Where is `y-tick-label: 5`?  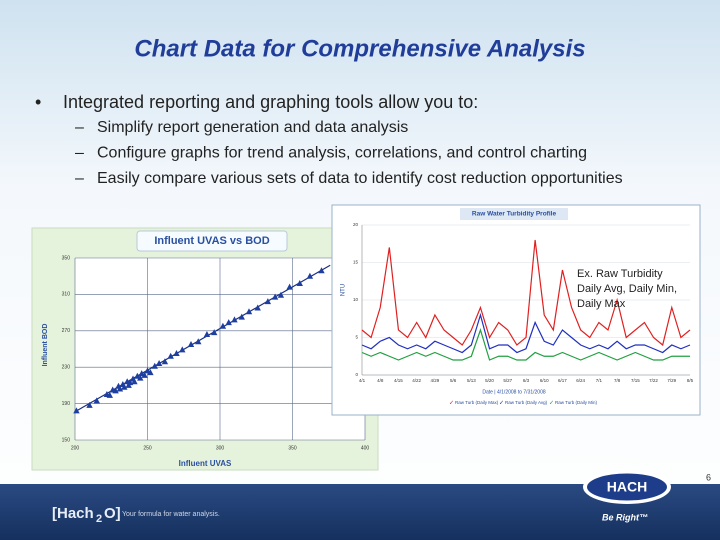 y-tick-label: 5 is located at coordinates (356, 337).